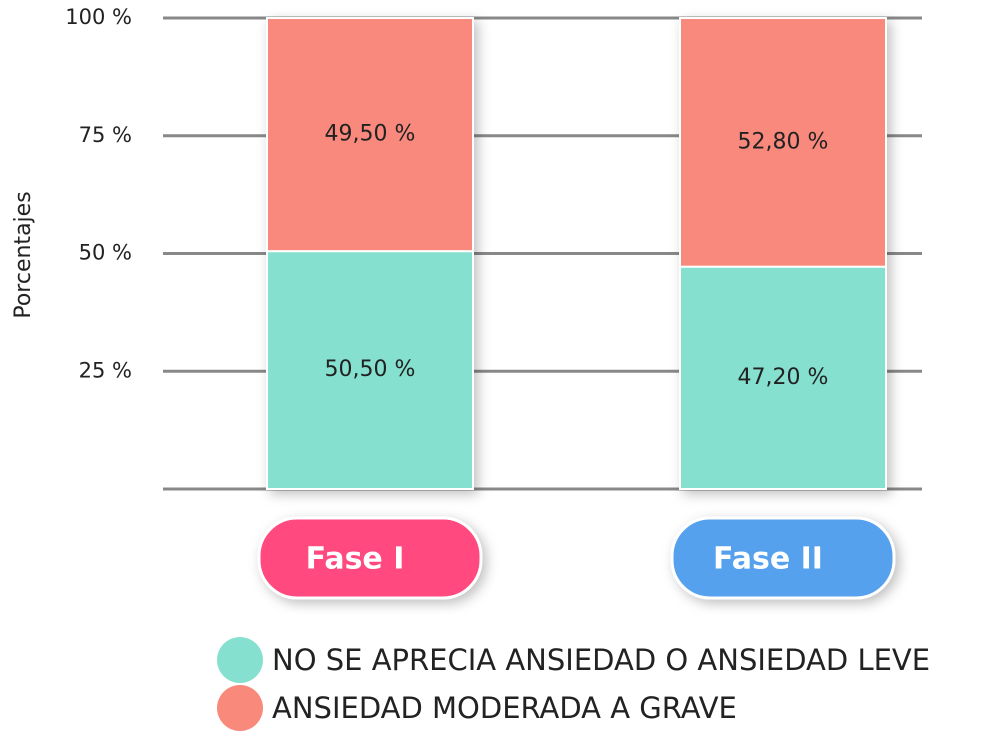 The width and height of the screenshot is (989, 731). I want to click on y-tick-label: 25 %, so click(105, 370).